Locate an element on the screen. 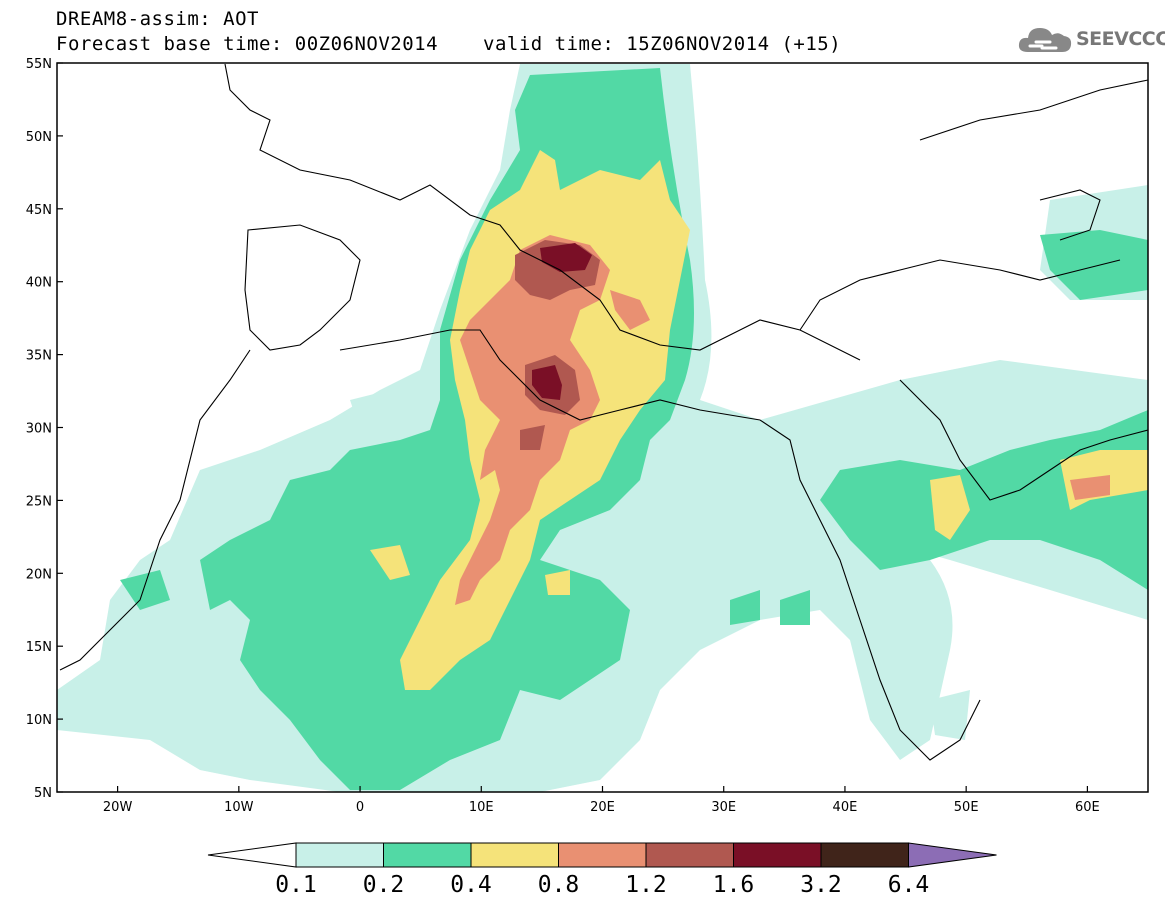 The width and height of the screenshot is (1165, 905). colorbar-under-triangle is located at coordinates (252, 855).